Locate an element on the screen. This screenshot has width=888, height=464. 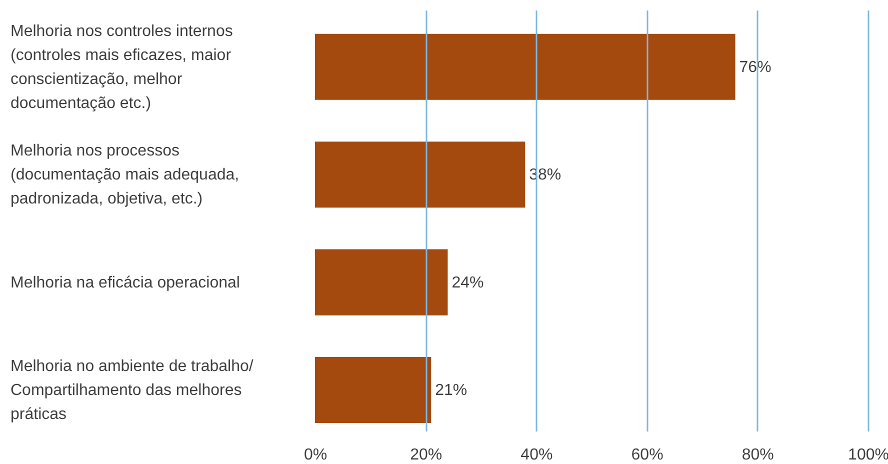
x-tick-label: 60% is located at coordinates (647, 455).